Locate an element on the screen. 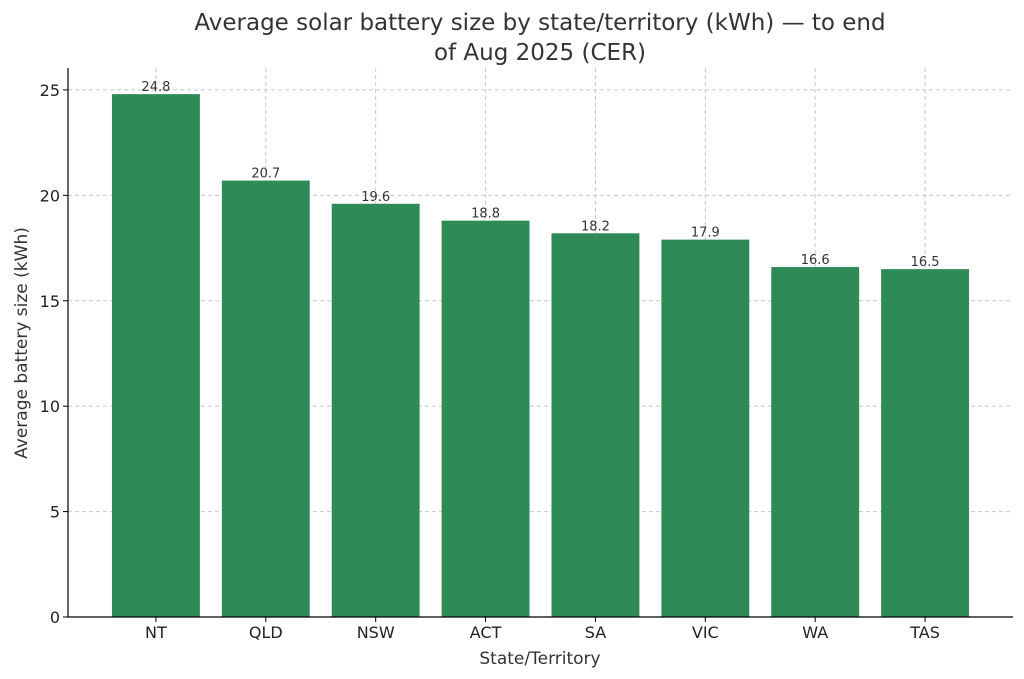  chart-title-line-2: of Aug 2025 (CER) is located at coordinates (540, 53).